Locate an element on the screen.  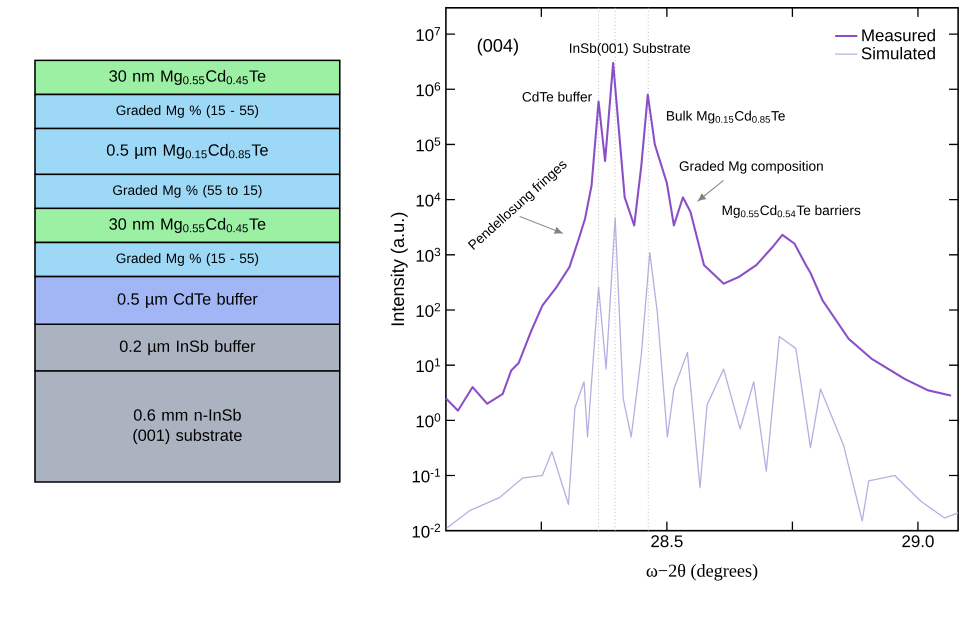
y-tick-label: 10$^{3}$ is located at coordinates (428, 255).